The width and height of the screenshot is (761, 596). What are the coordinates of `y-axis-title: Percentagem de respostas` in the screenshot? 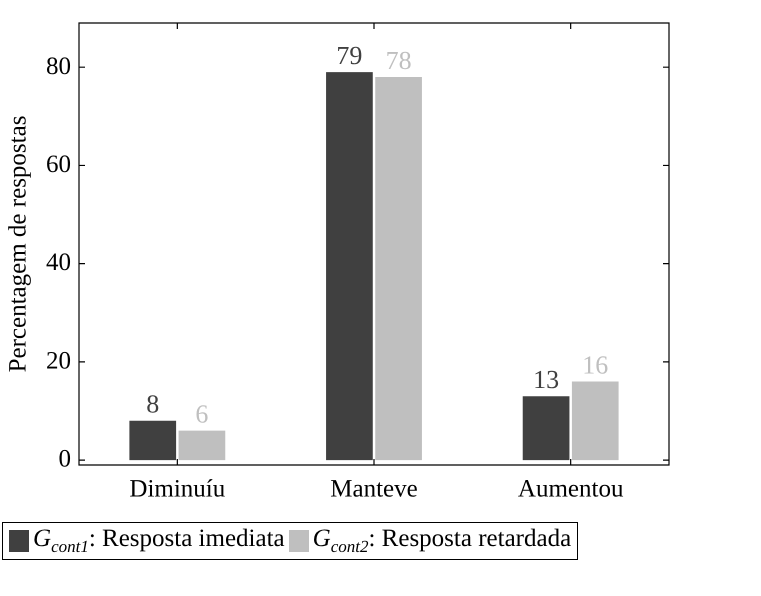 It's located at (18, 244).